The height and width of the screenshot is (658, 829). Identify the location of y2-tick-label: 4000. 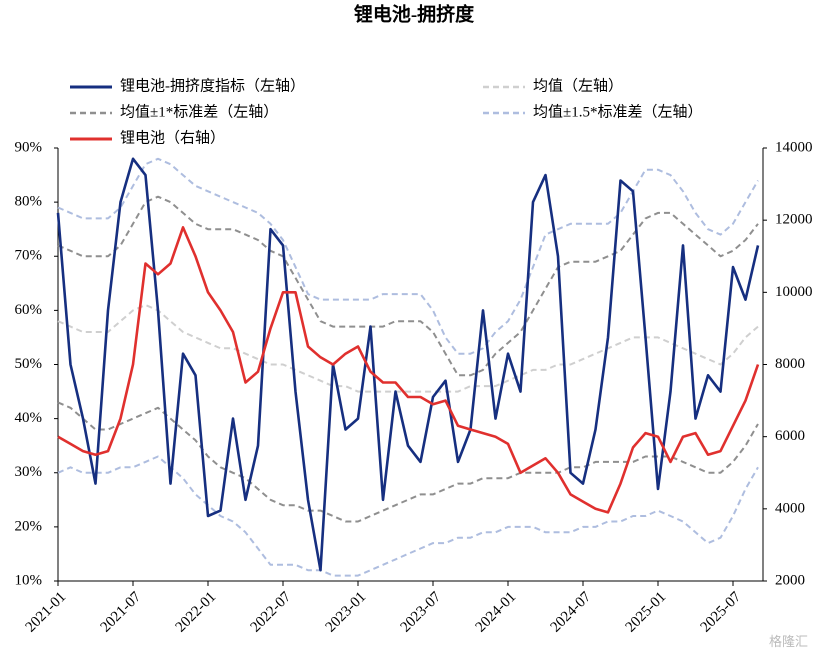
(790, 508).